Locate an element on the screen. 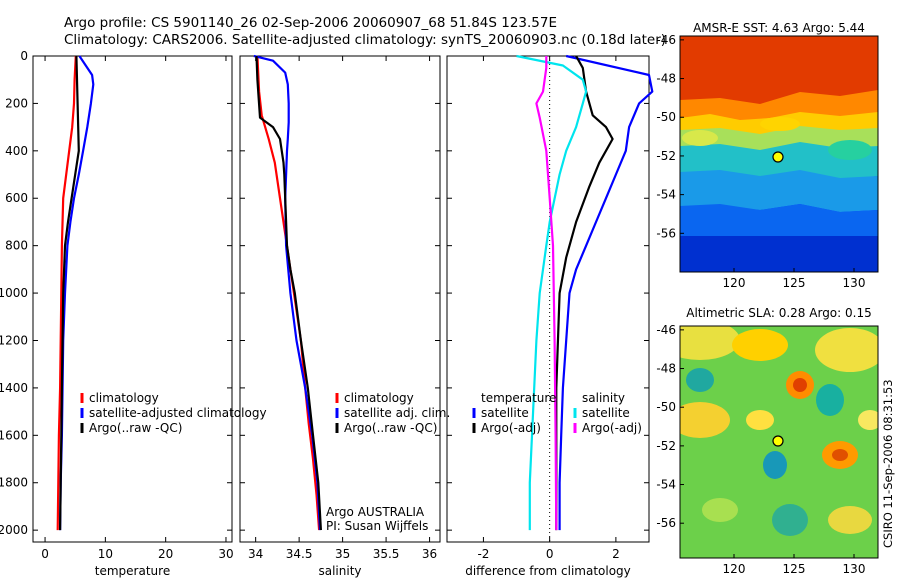 The height and width of the screenshot is (580, 900). legend-label: satellite adj. clim. is located at coordinates (397, 413).